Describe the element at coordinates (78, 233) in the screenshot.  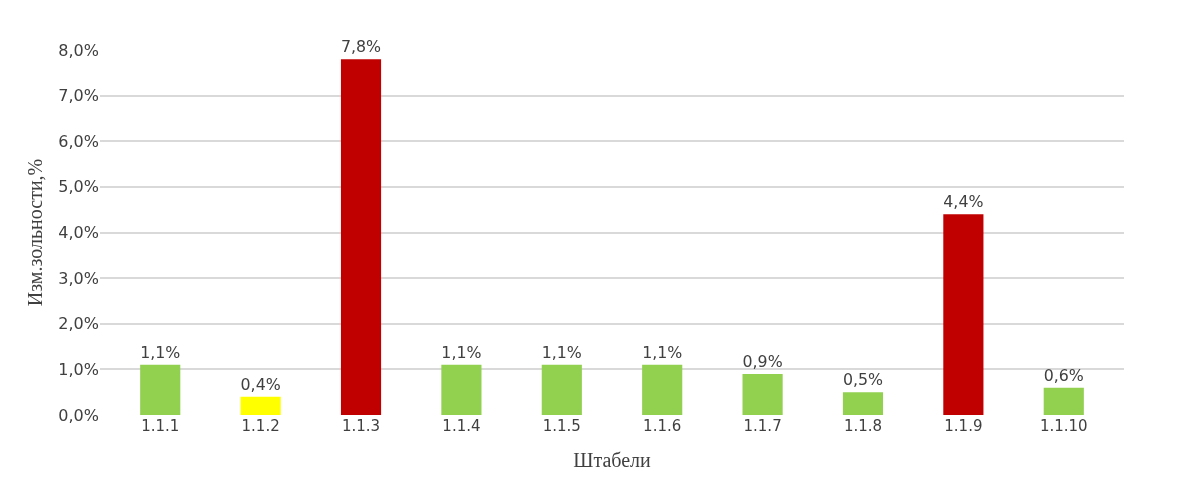
I see `y-tick-label: 4,0%` at that location.